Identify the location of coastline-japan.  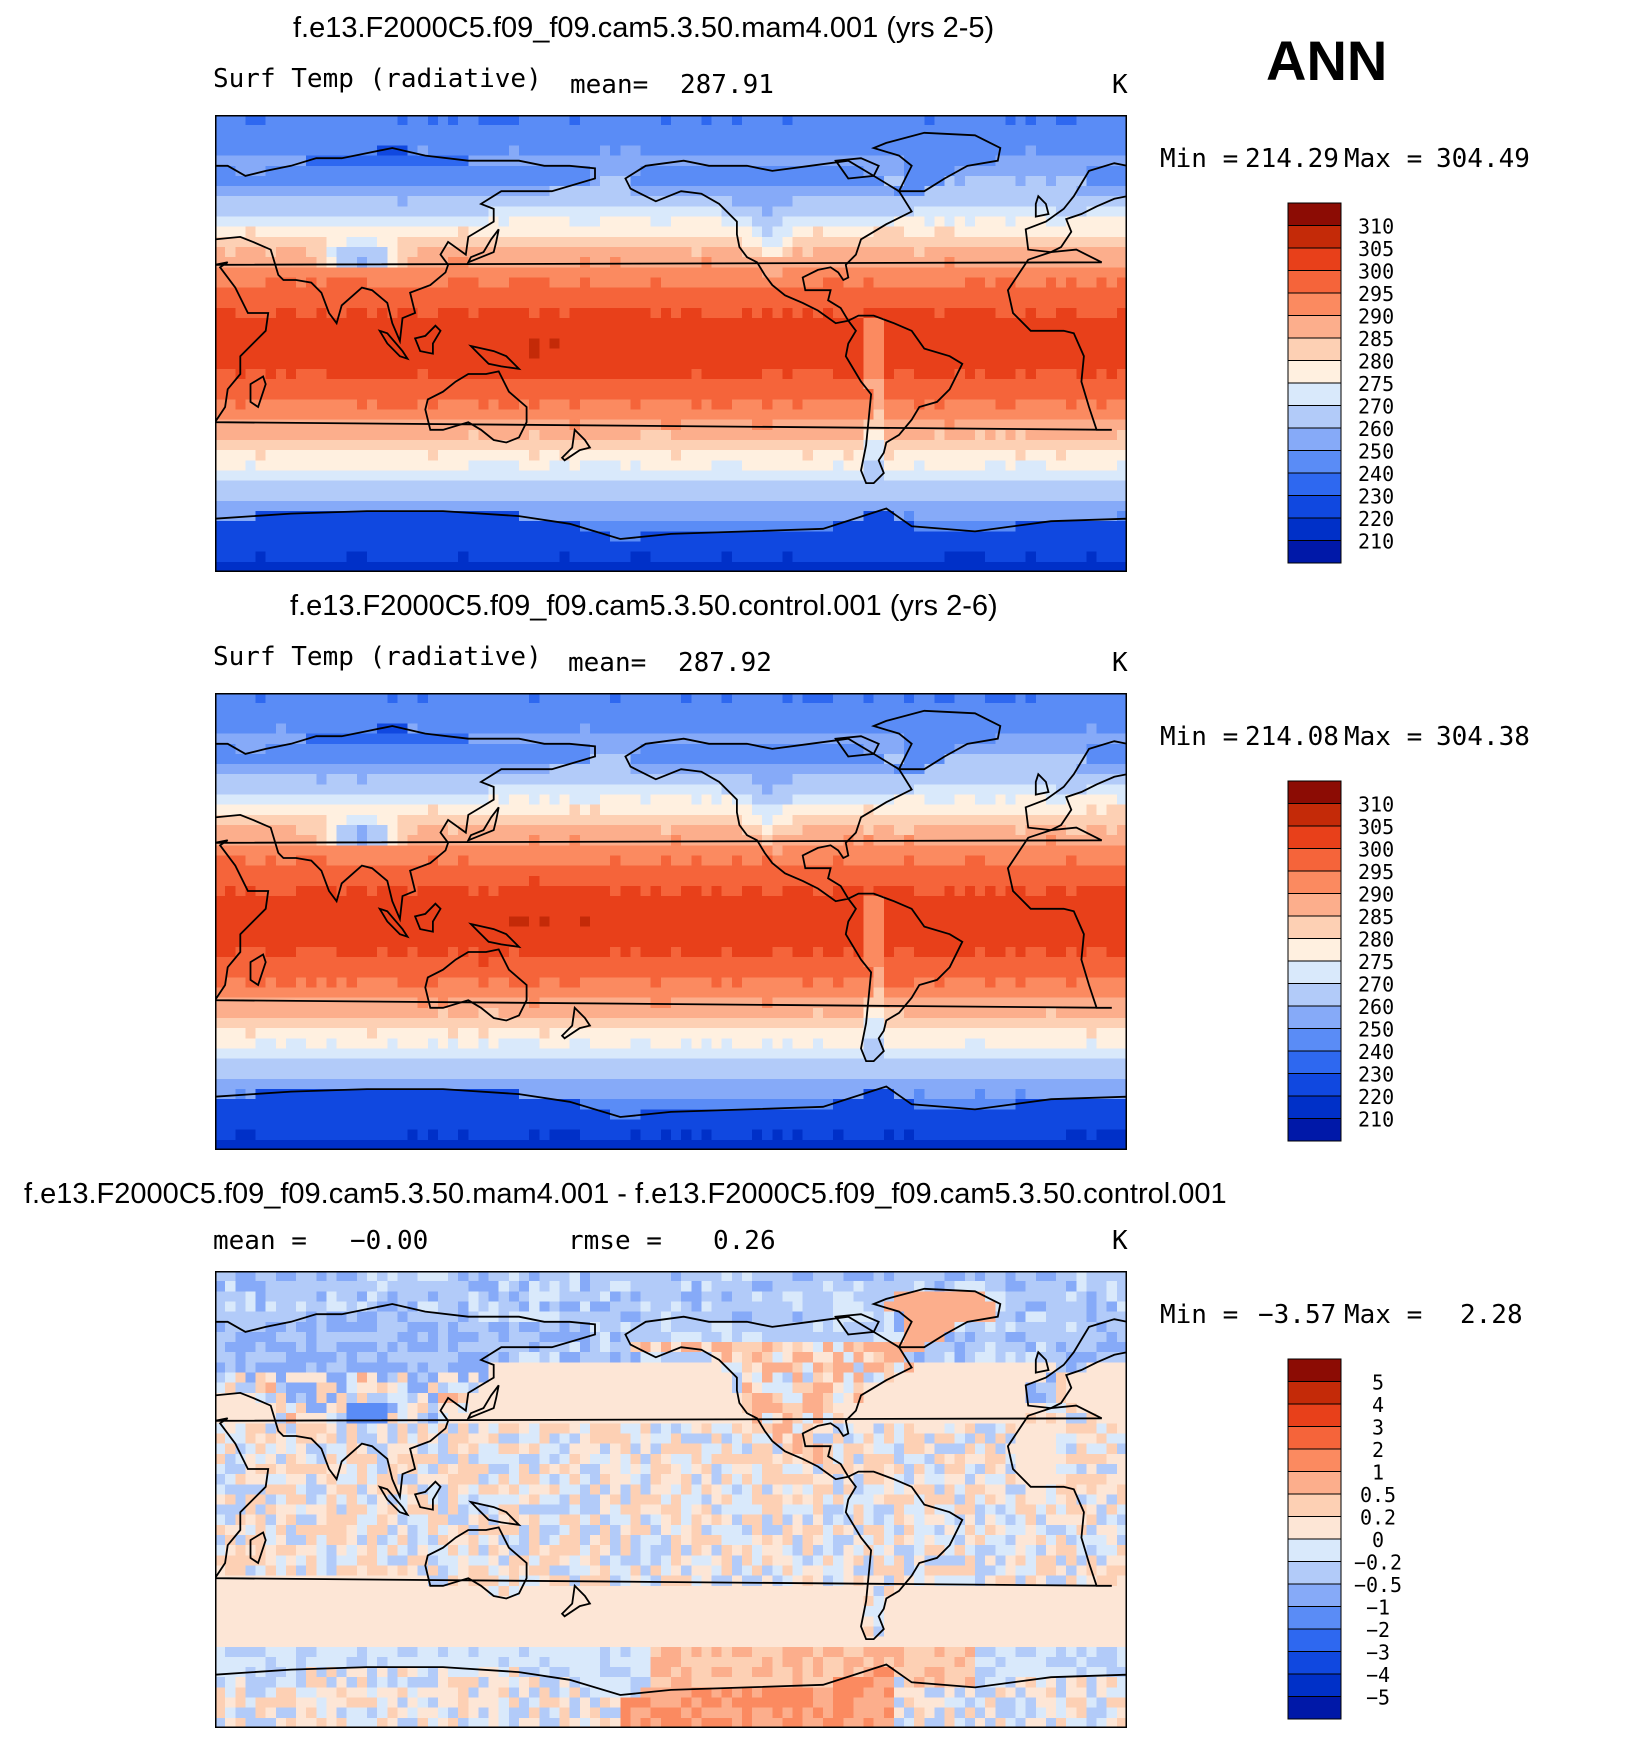
(483, 246).